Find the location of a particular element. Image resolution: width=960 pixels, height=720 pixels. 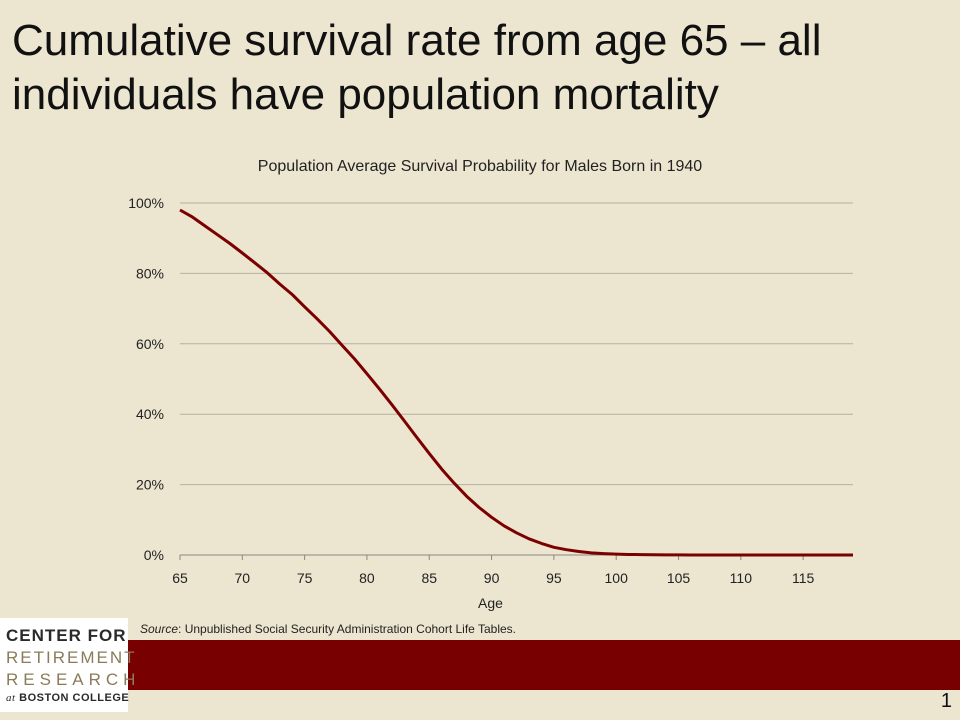

source-prefix: Source is located at coordinates (159, 629).